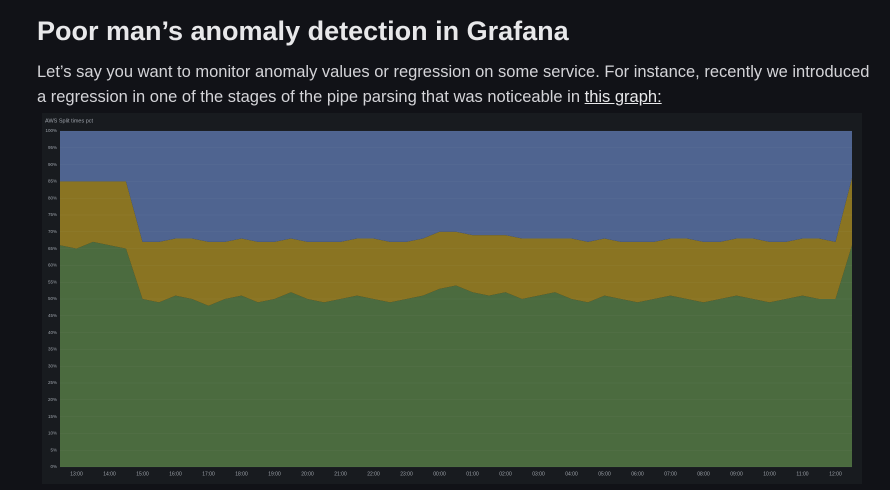 The image size is (890, 490). I want to click on y-tick-label: 0%, so click(53, 466).